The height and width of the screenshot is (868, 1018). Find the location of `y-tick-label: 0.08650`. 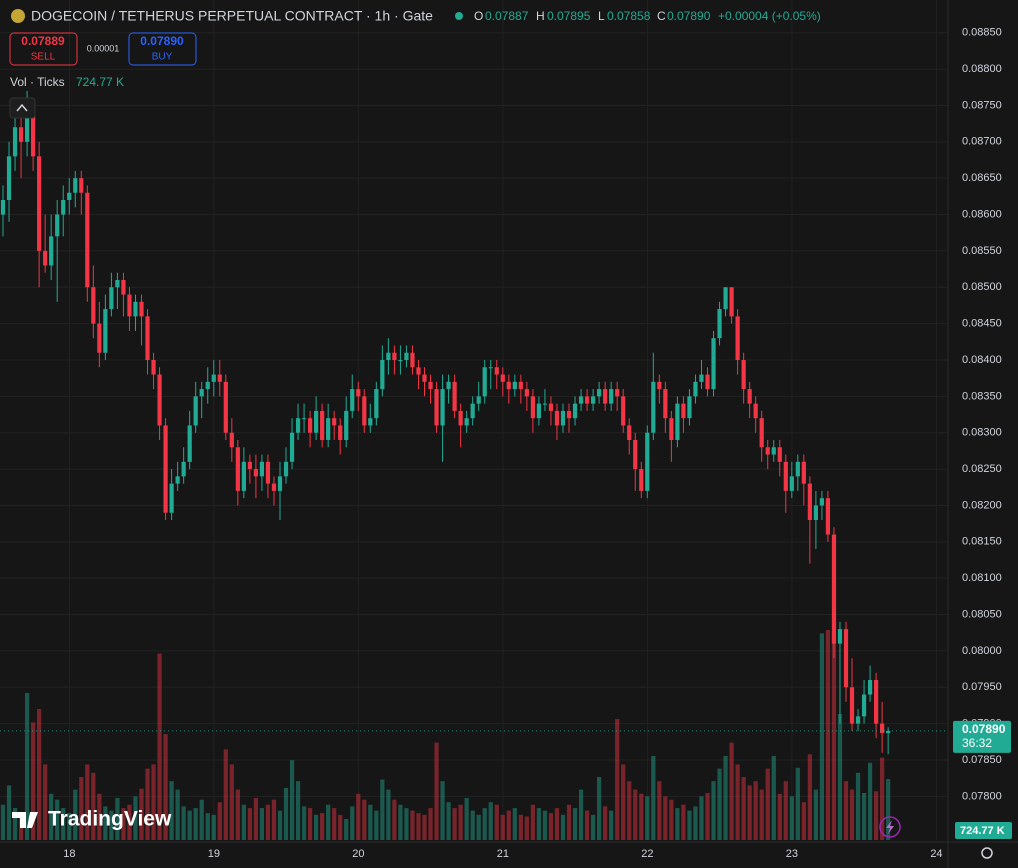

y-tick-label: 0.08650 is located at coordinates (982, 178).